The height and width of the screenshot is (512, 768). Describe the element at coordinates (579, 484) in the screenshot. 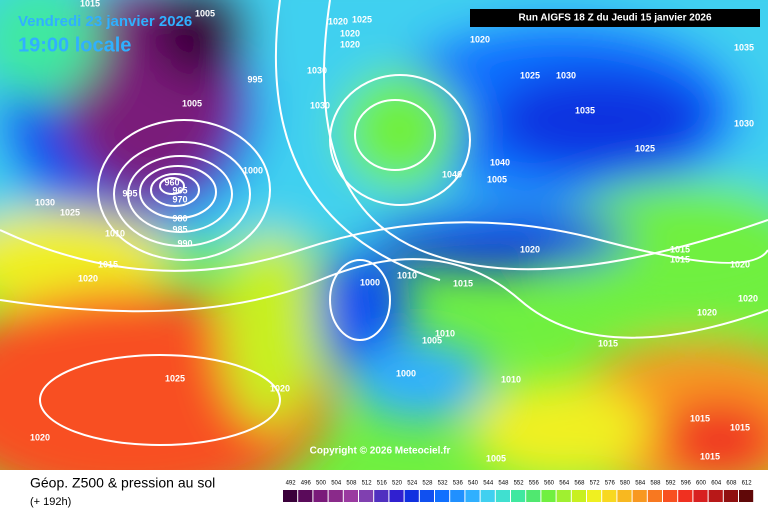

I see `scale-label: 568` at that location.